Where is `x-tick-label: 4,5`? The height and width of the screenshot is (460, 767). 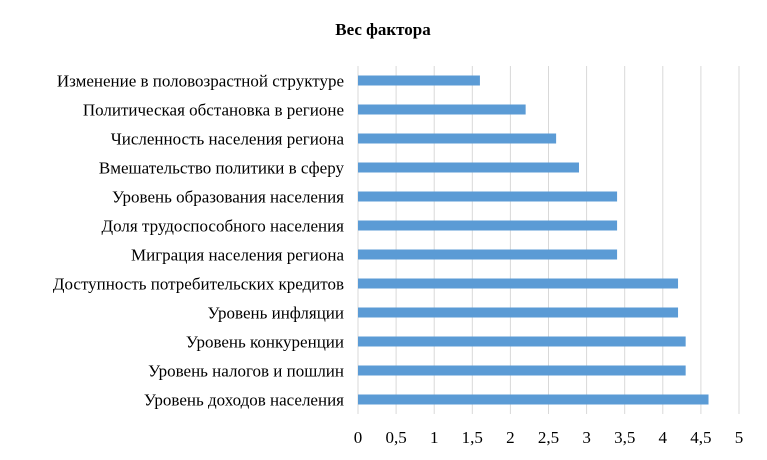
x-tick-label: 4,5 is located at coordinates (700, 437).